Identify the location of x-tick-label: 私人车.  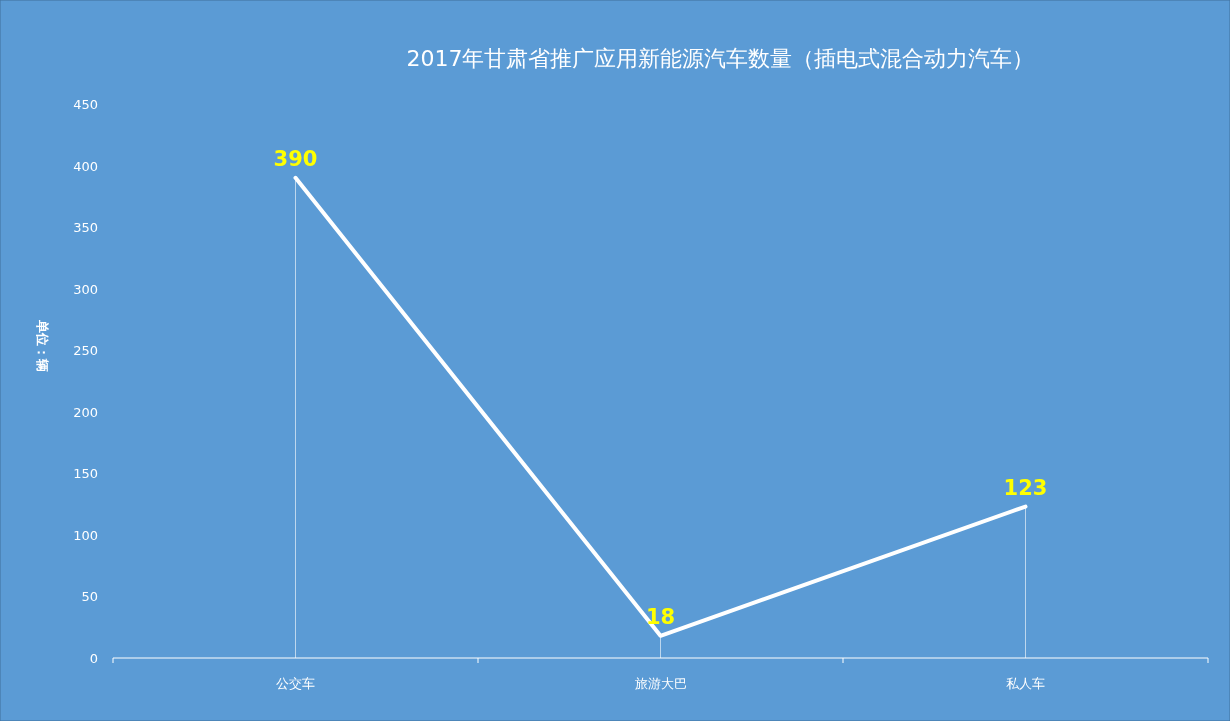
(1025, 683).